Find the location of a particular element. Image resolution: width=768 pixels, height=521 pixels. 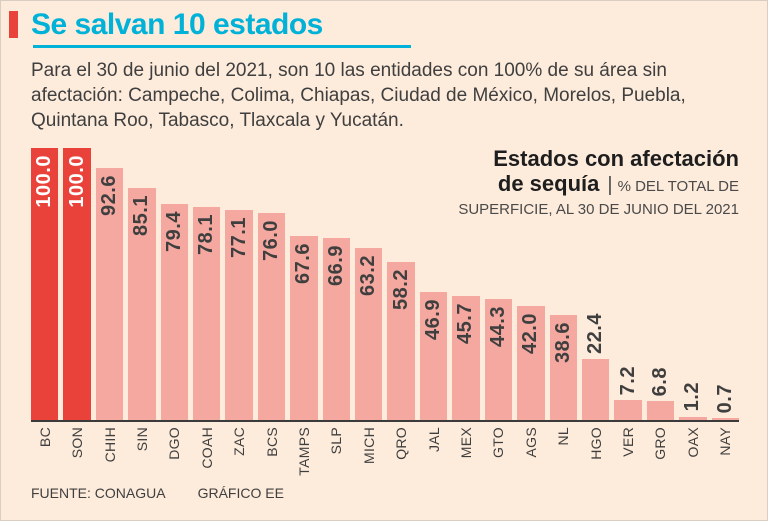

x-axis-label-cell: MEX is located at coordinates (465, 451).